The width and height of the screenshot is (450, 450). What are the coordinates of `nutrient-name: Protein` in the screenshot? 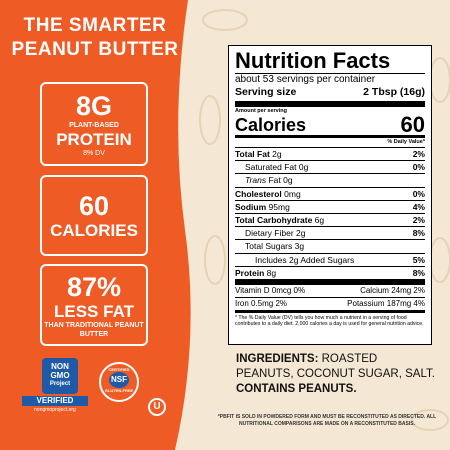 It's located at (250, 272).